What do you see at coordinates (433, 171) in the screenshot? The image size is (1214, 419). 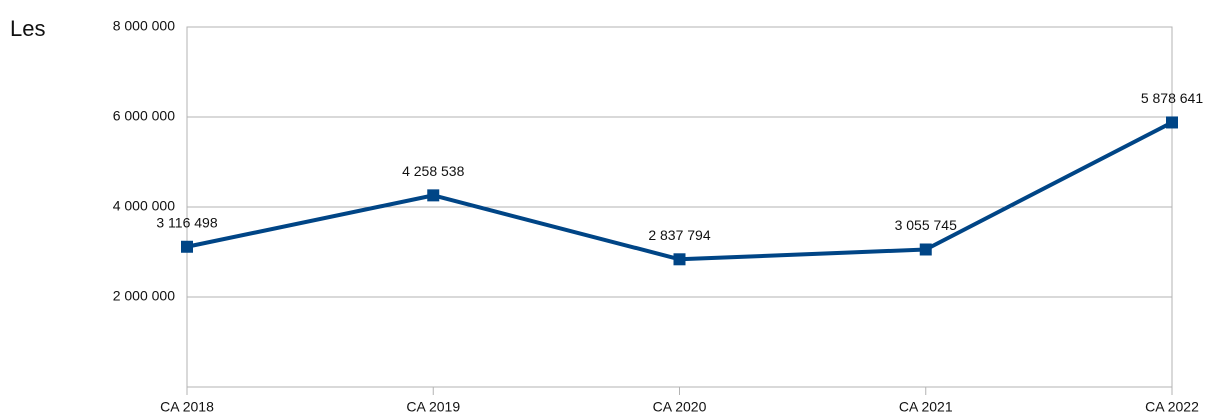 I see `data-label: 4 258 538` at bounding box center [433, 171].